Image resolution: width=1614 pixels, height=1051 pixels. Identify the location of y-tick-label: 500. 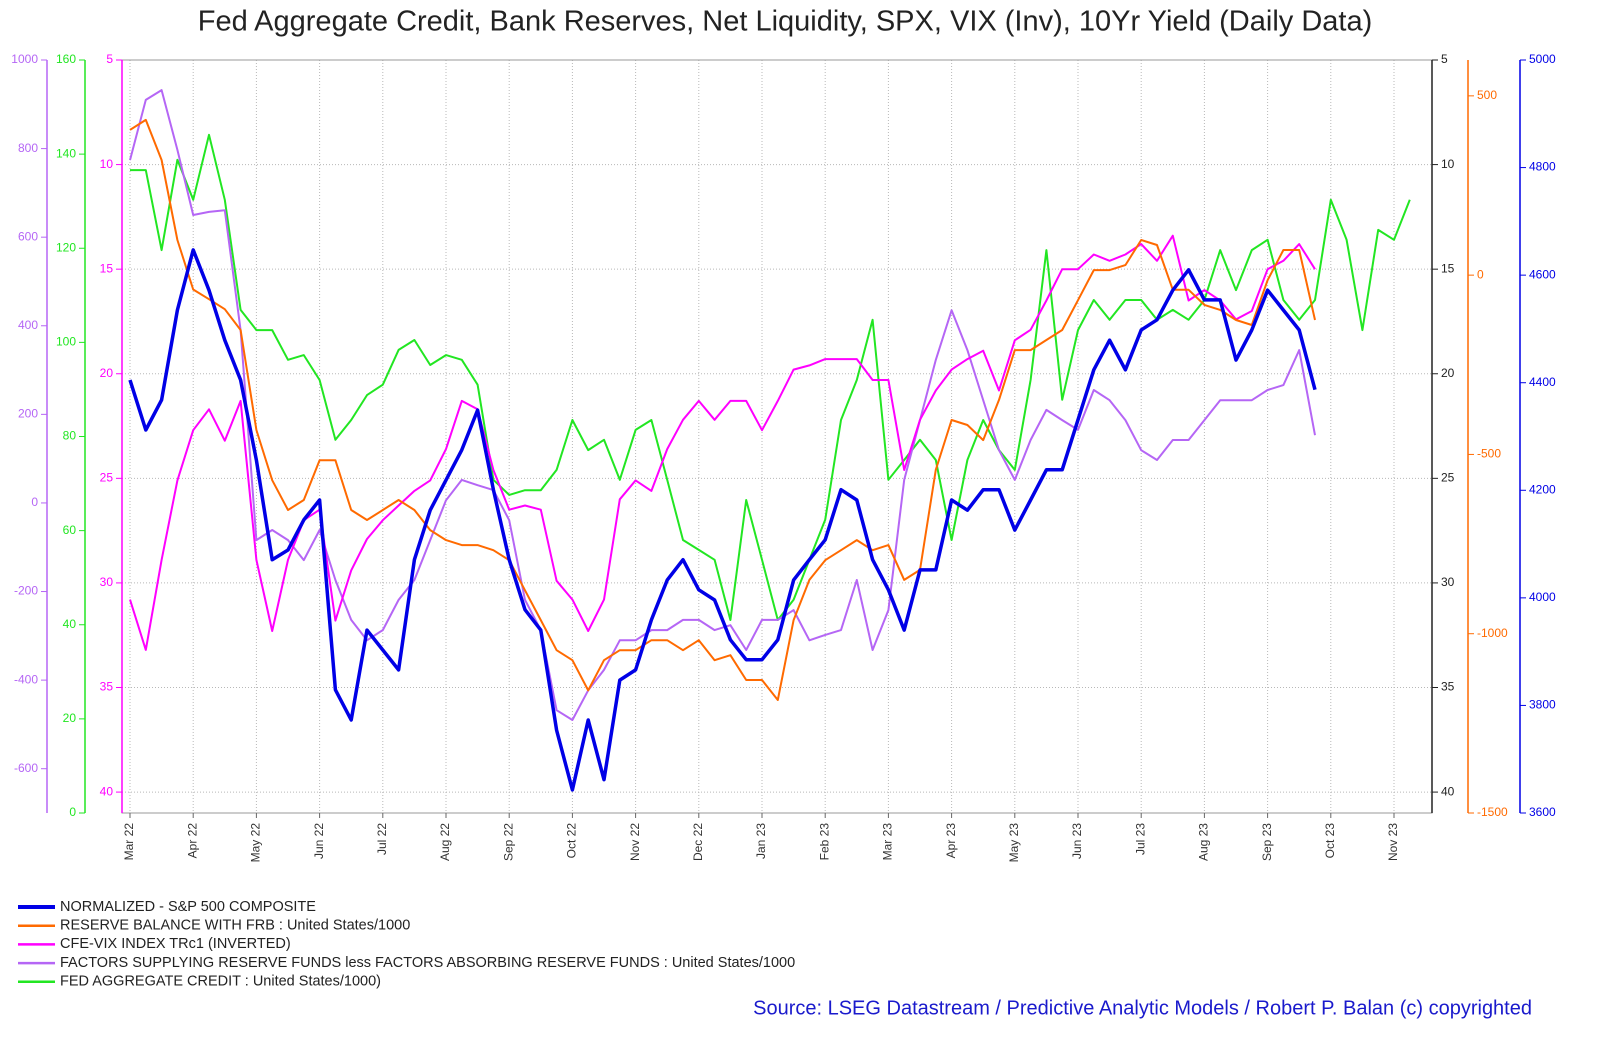
(1487, 95).